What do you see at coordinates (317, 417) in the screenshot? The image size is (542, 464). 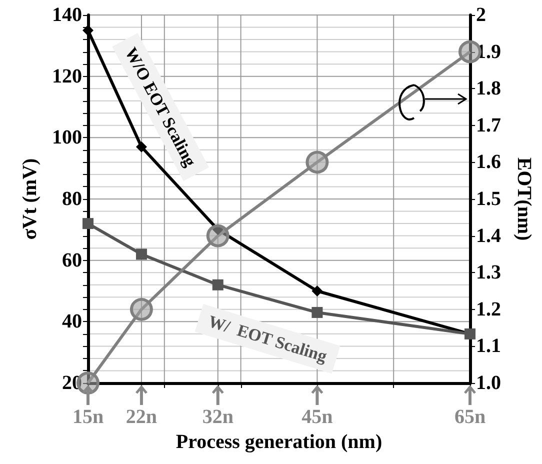 I see `x-tick-label: 45n` at bounding box center [317, 417].